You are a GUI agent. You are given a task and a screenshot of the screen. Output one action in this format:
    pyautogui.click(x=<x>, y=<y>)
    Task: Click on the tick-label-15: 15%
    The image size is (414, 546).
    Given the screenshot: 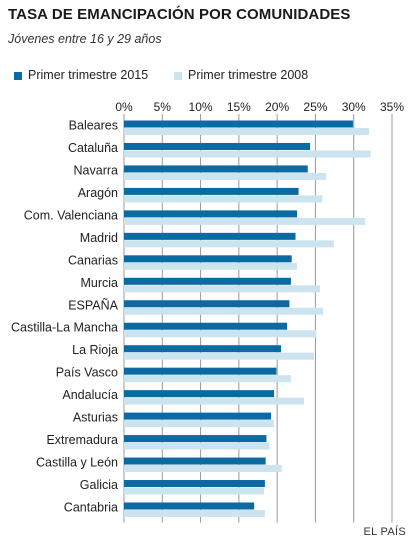 What is the action you would take?
    pyautogui.click(x=239, y=107)
    